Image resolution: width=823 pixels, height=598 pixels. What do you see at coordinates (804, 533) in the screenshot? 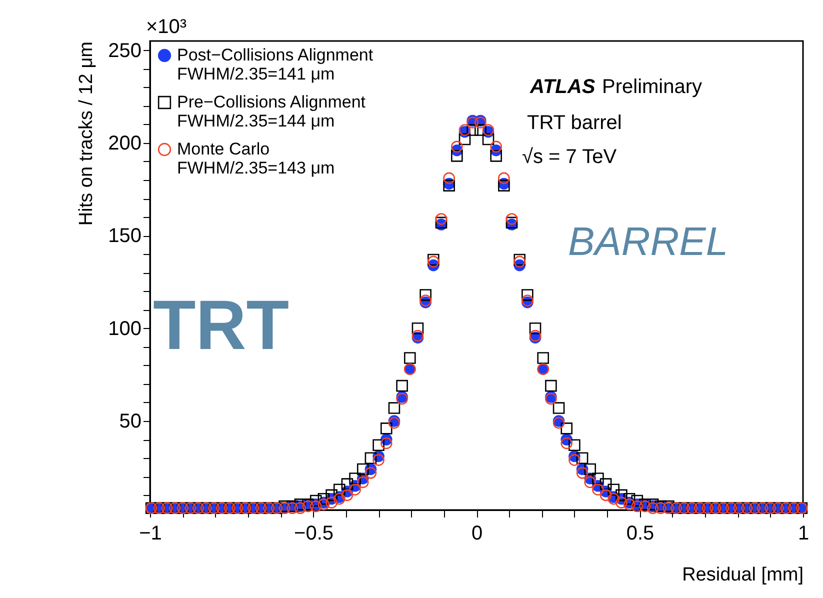
I see `x-tick-label: 1` at bounding box center [804, 533].